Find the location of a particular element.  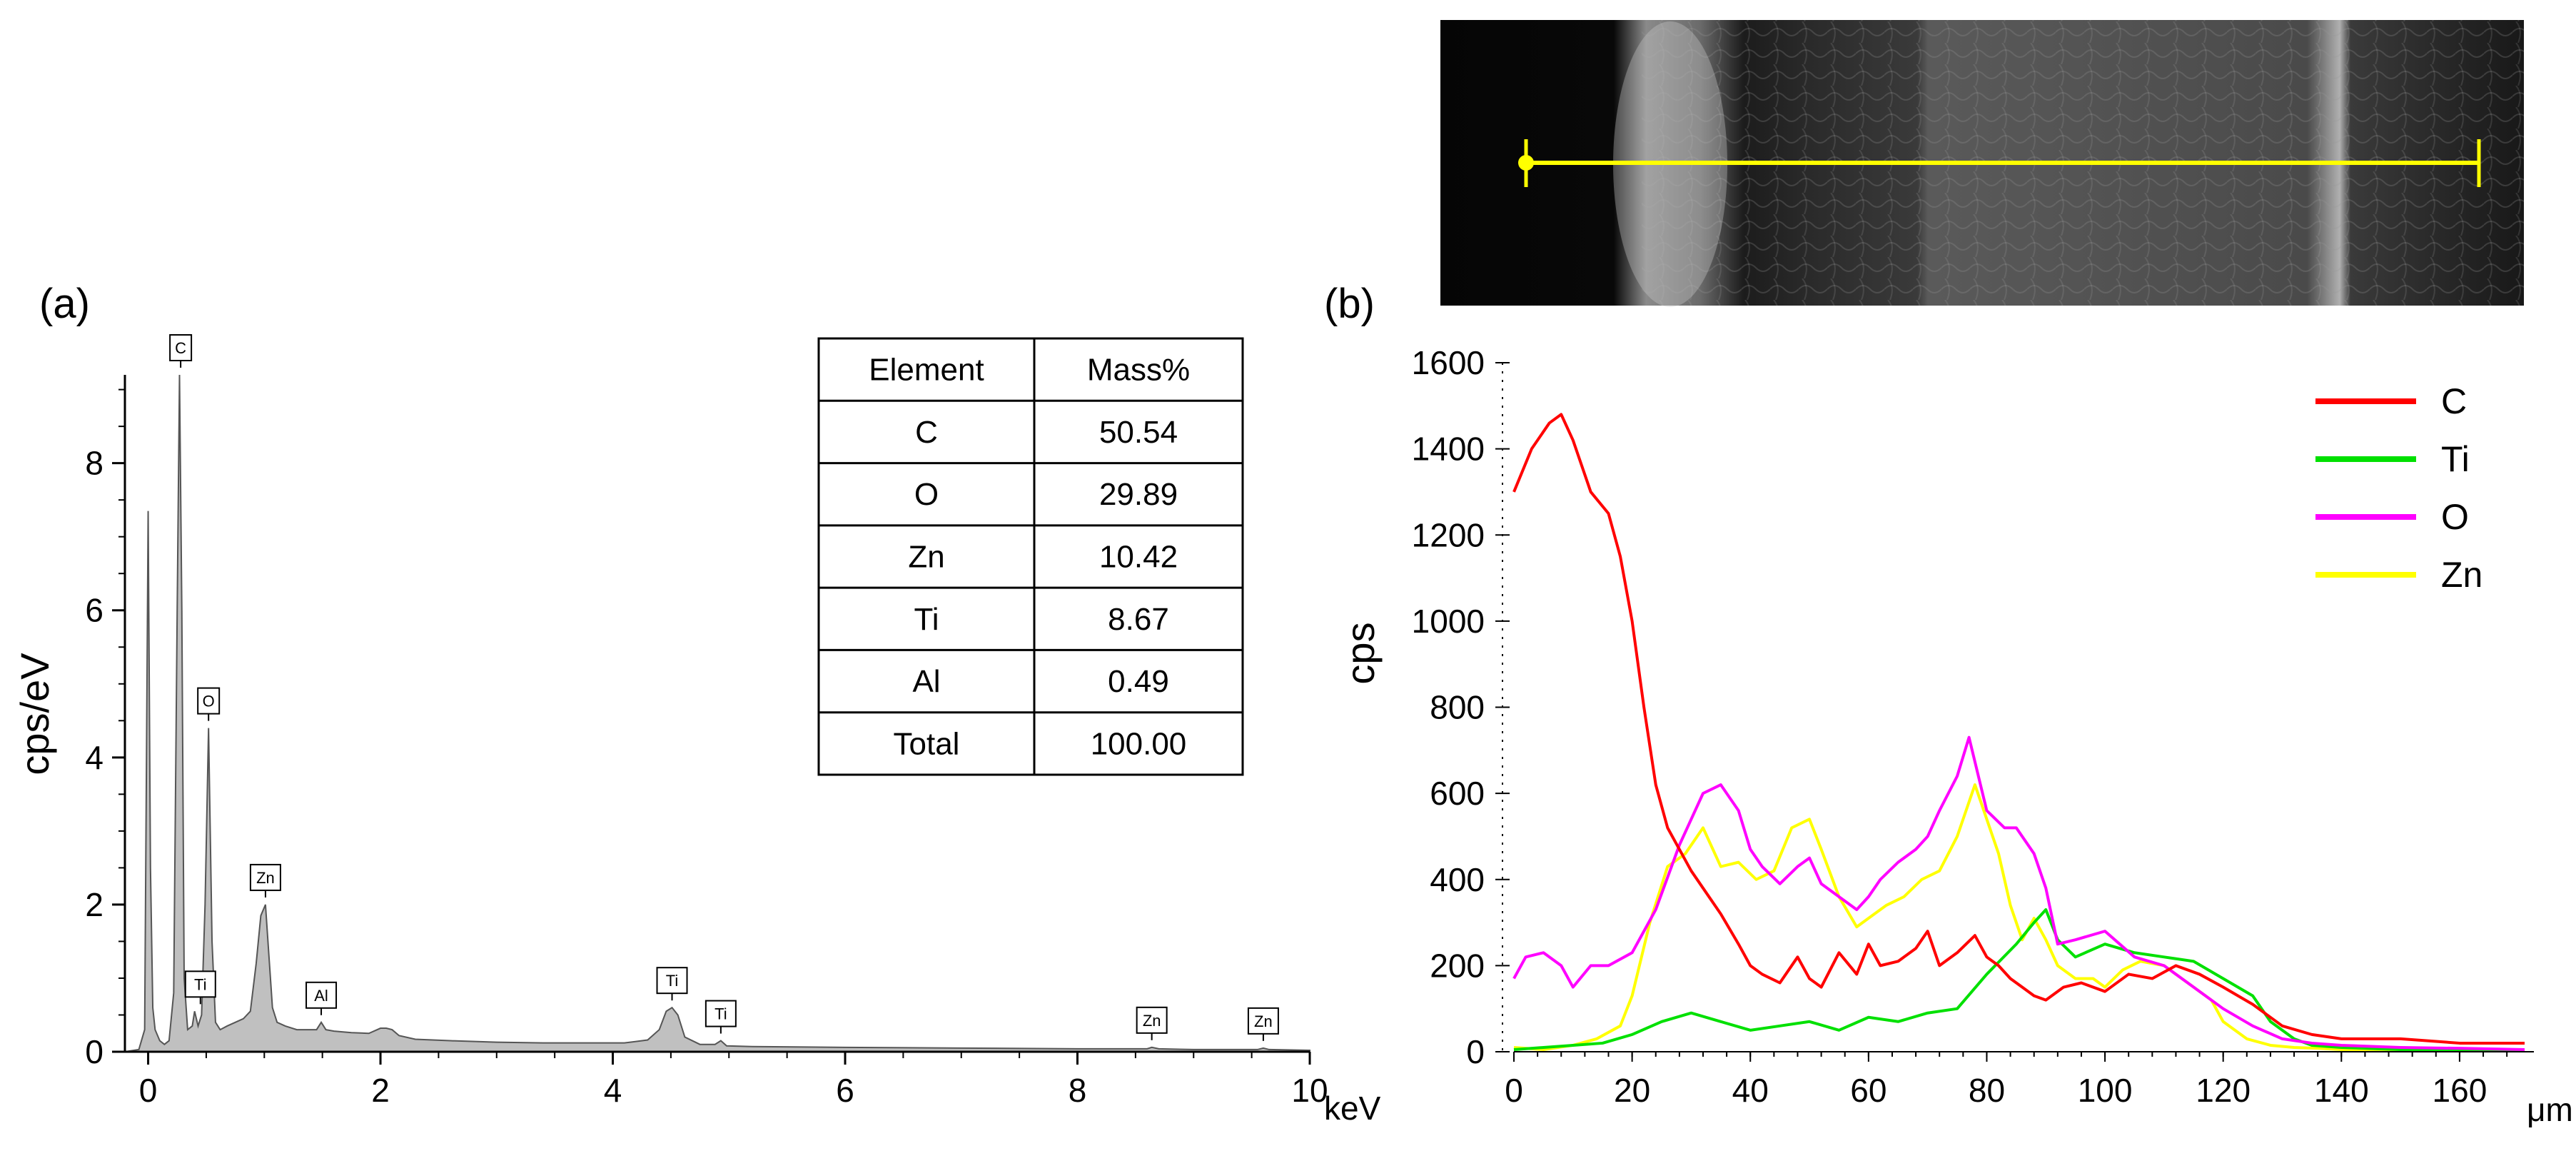

line-scan-y-tick-label: 0 is located at coordinates (1475, 1051).